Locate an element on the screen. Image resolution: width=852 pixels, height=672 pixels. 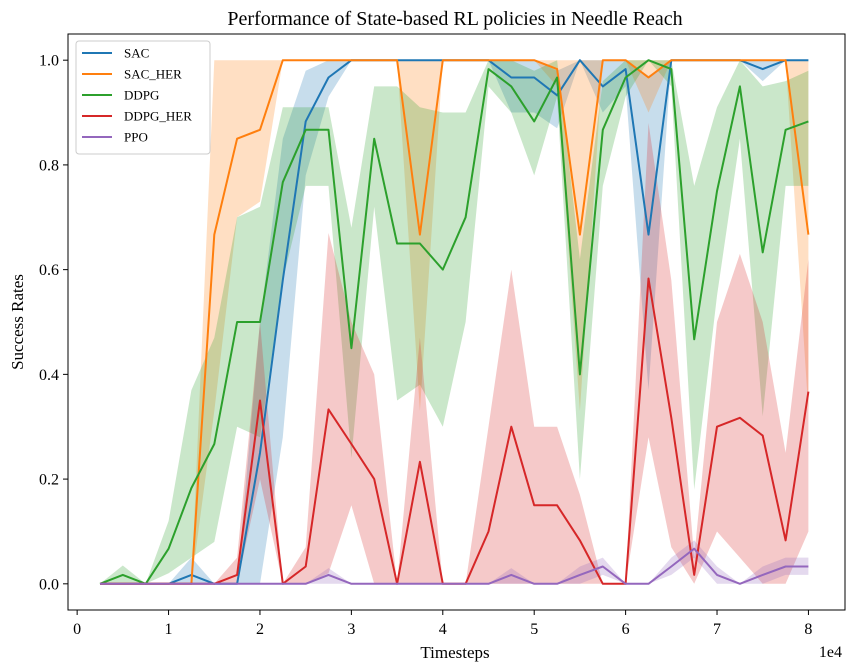
y-axis-ticks: 0.0 0.2 0.4 0.6 0.8 1.0 is located at coordinates (53, 323).